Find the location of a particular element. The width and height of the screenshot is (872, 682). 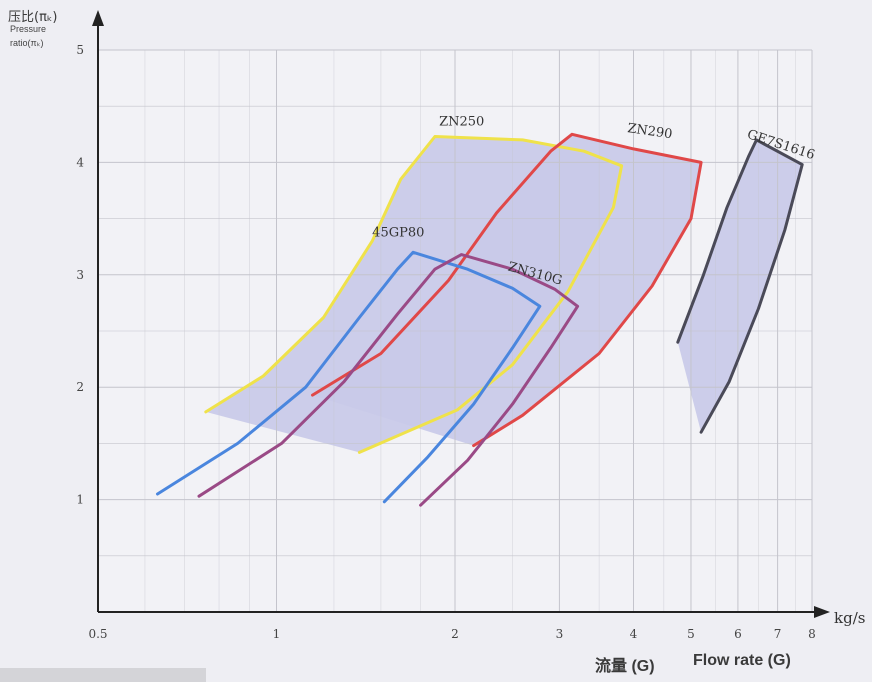

x-tick-label: 1 is located at coordinates (277, 634).